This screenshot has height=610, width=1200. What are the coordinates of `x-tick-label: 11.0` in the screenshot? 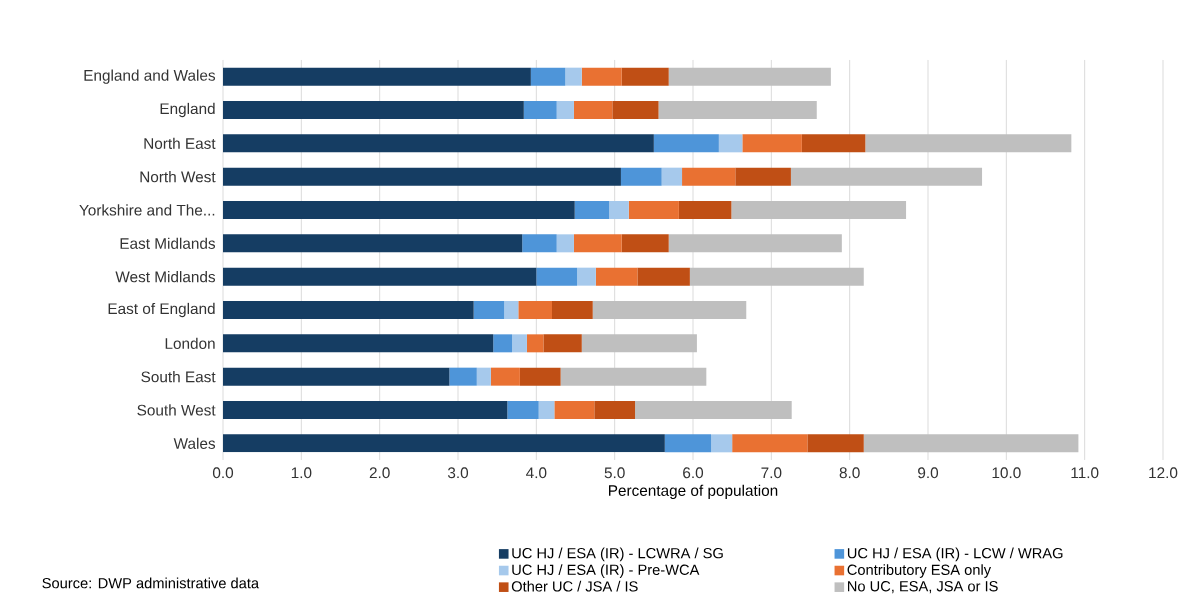 It's located at (1085, 473).